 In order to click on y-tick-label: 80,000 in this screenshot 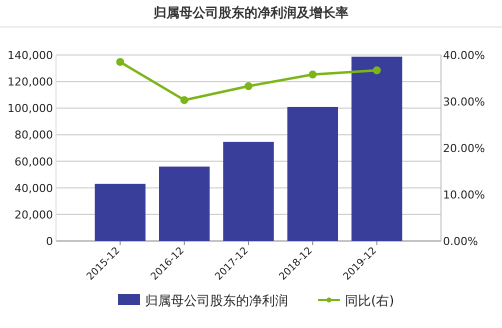, I will do `click(33, 135)`.